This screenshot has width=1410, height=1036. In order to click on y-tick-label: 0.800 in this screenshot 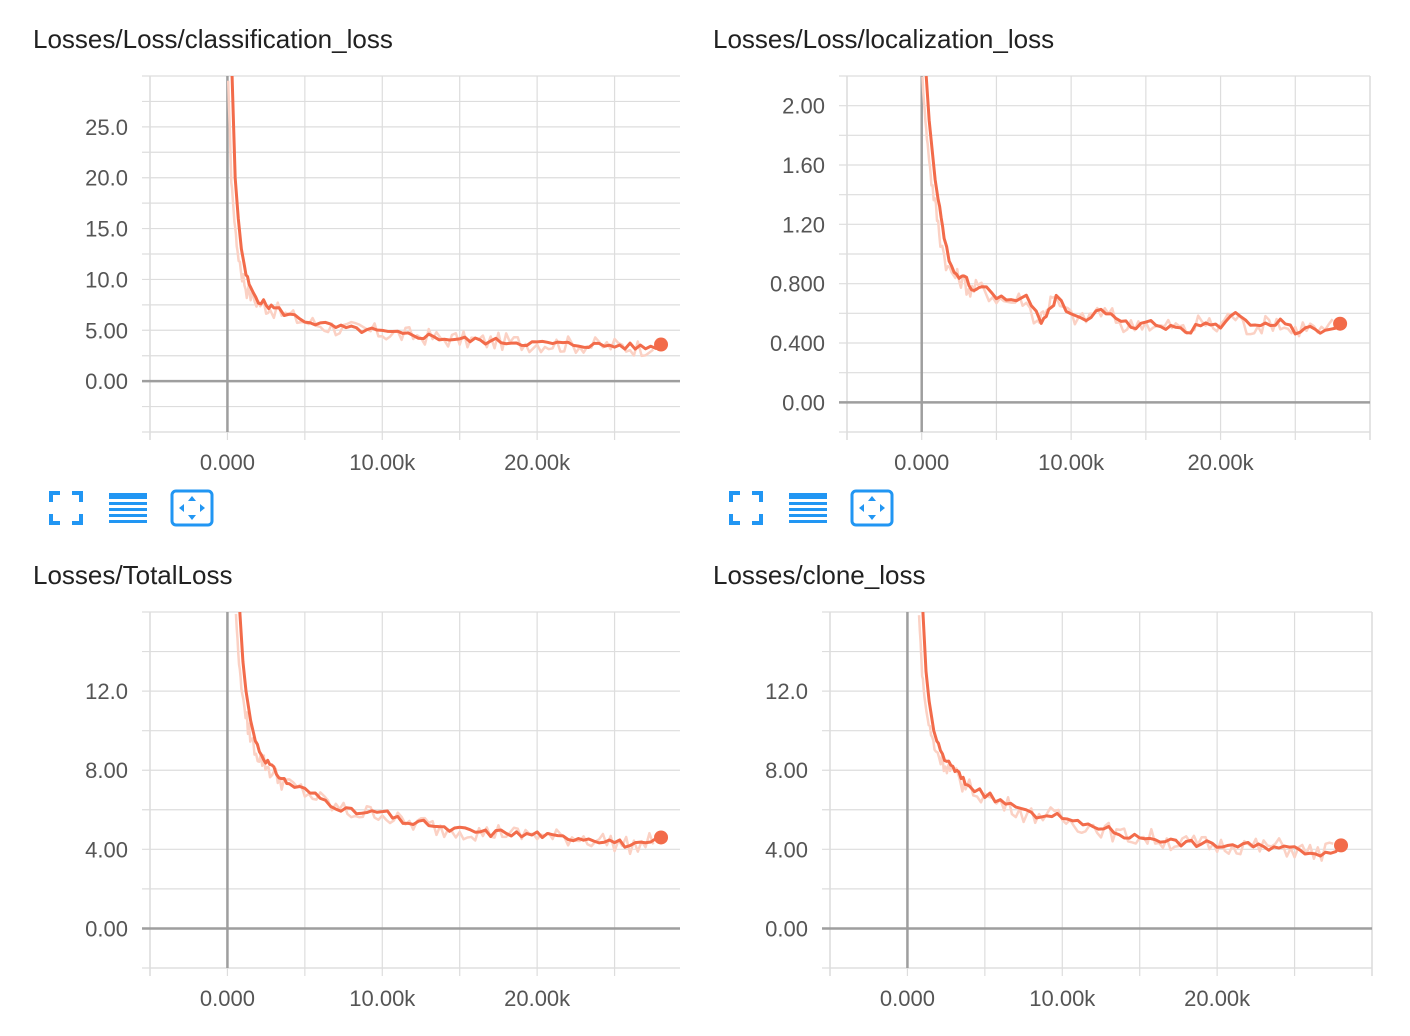, I will do `click(797, 284)`.